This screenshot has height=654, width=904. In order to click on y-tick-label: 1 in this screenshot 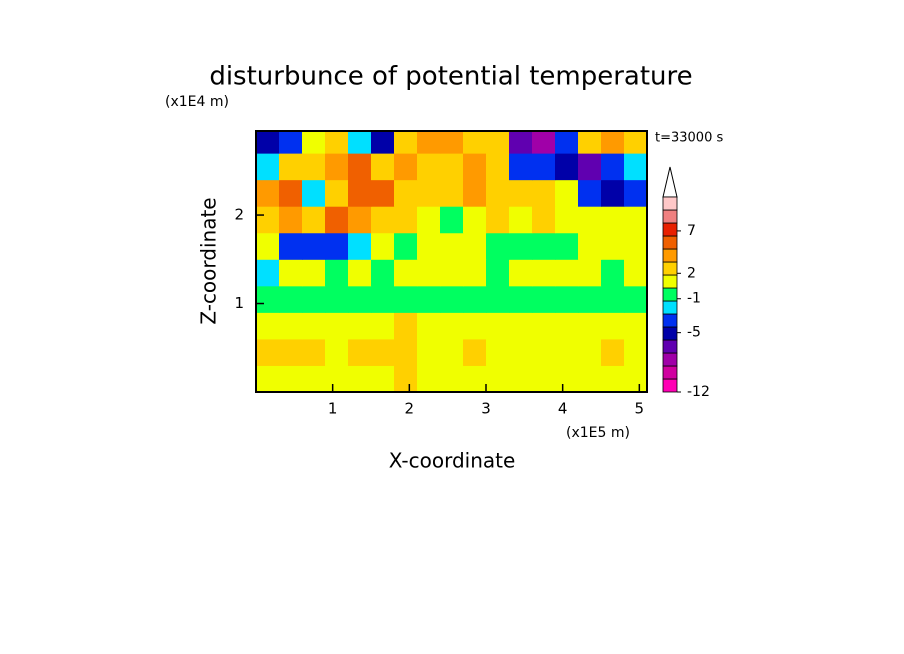, I will do `click(239, 303)`.